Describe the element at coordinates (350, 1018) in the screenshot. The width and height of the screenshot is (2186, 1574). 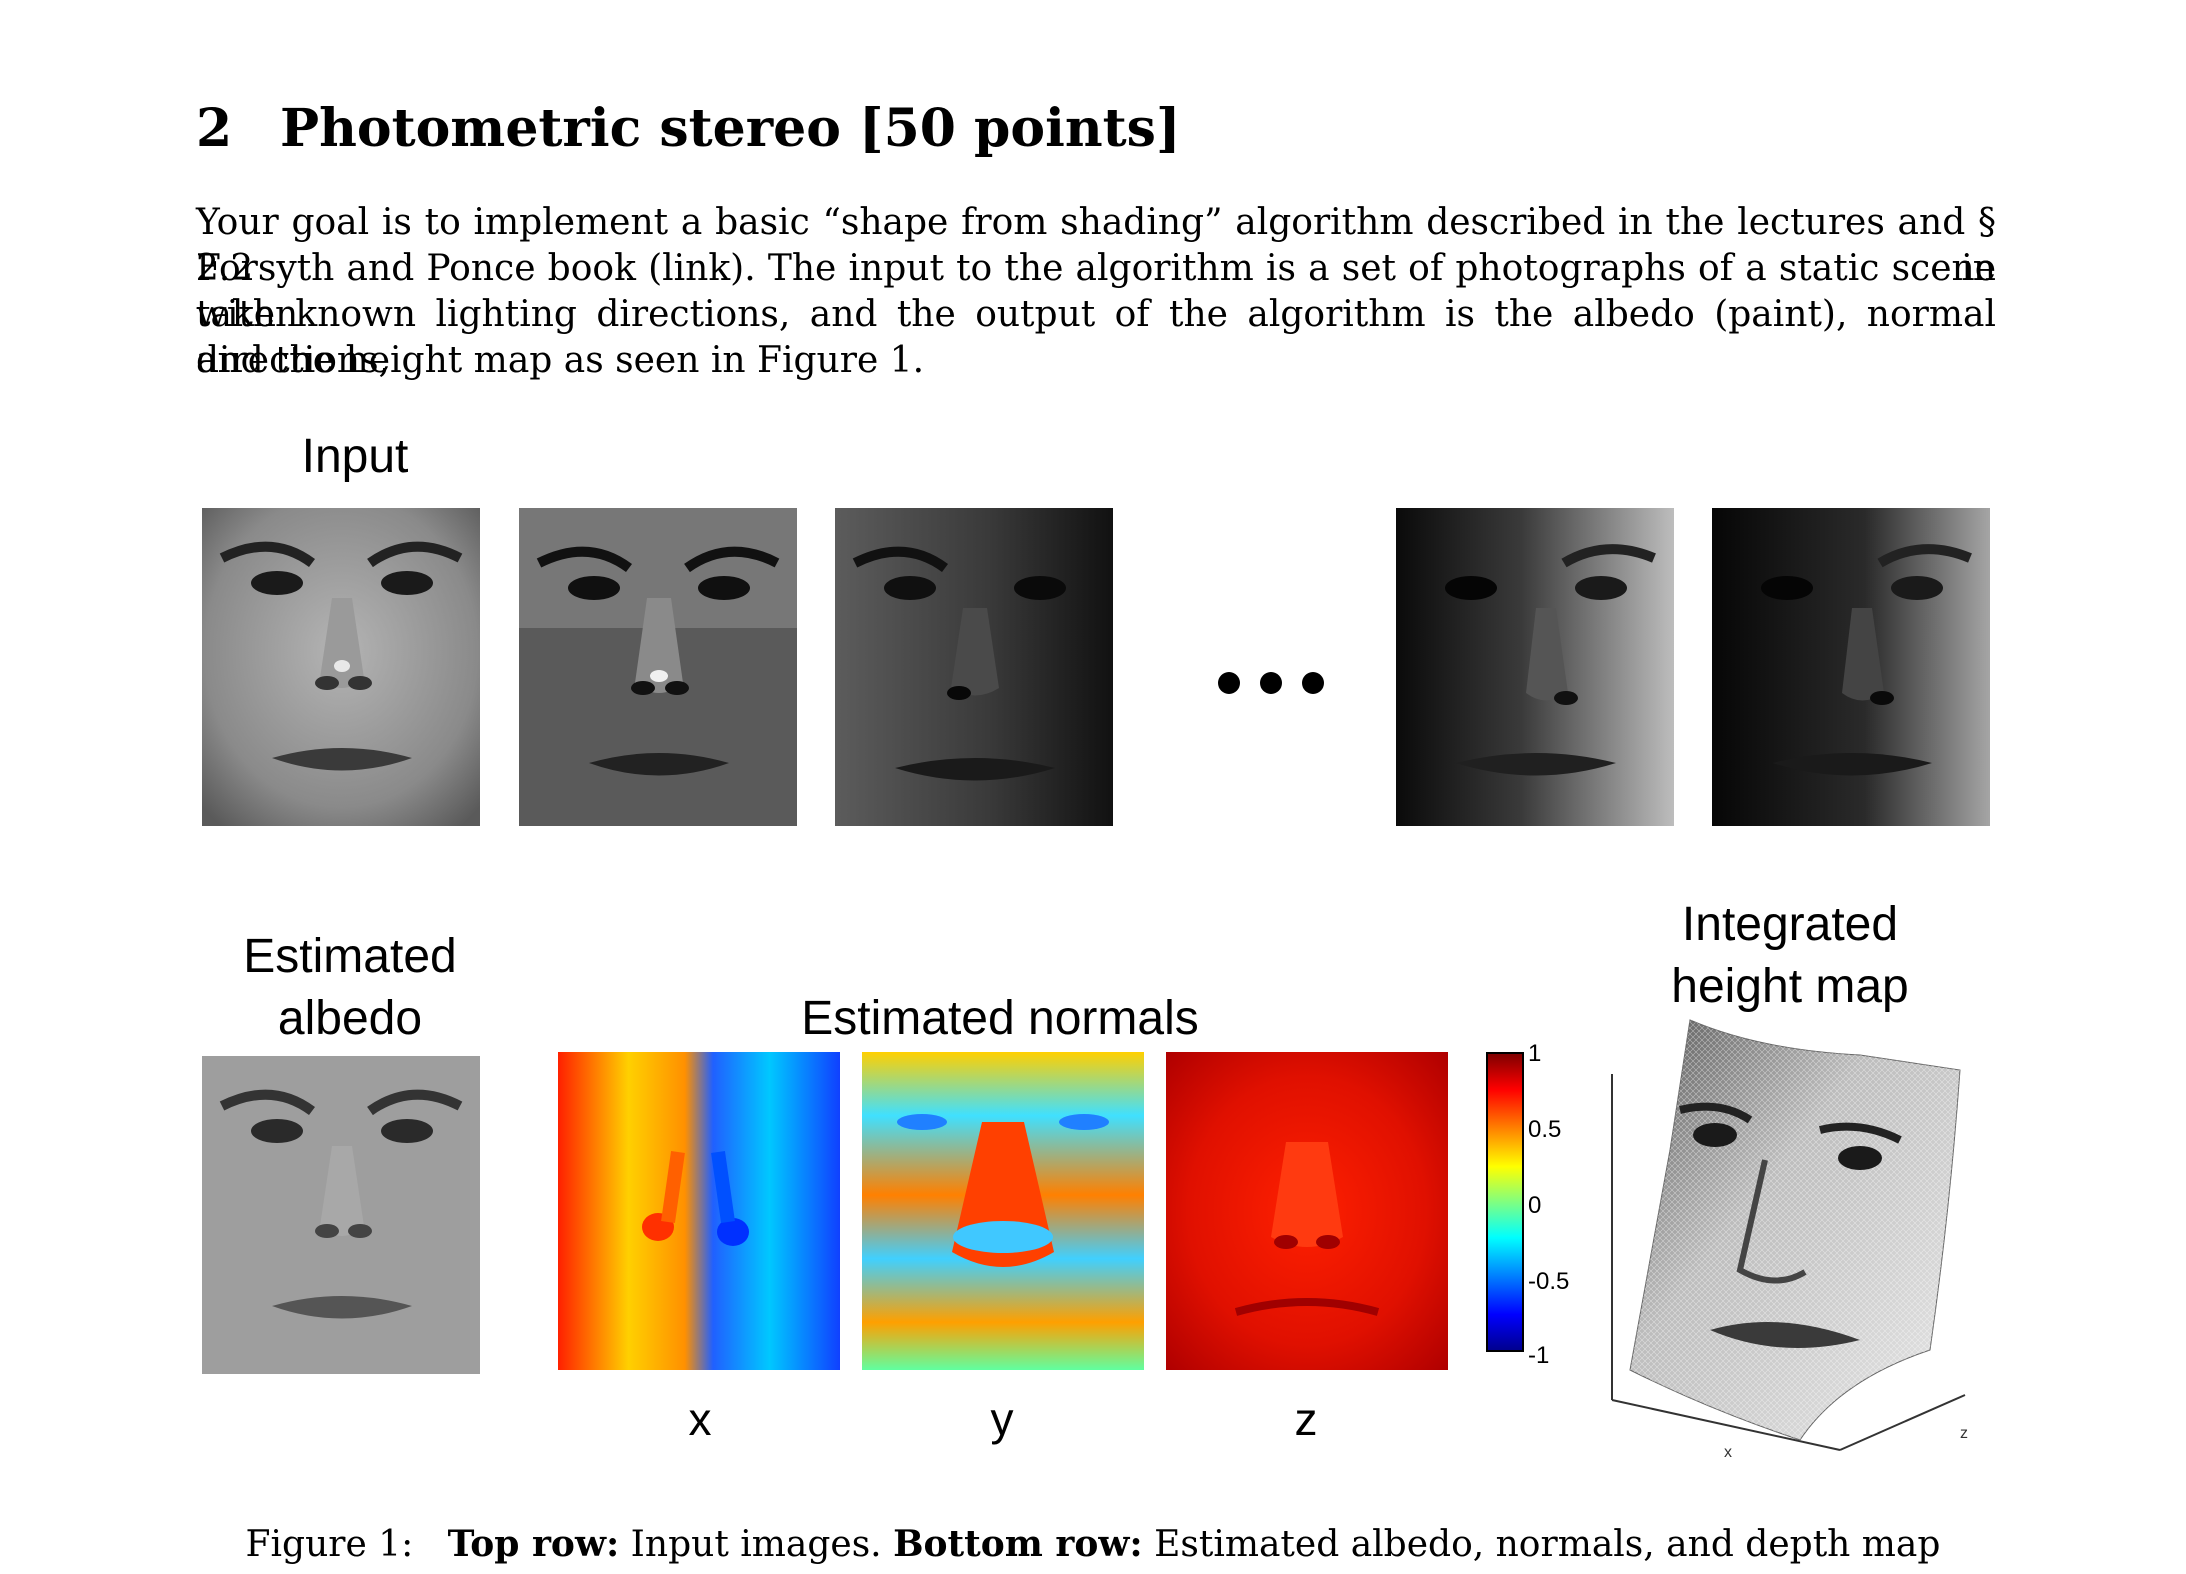
I see `albedo-label-line-2: albedo` at that location.